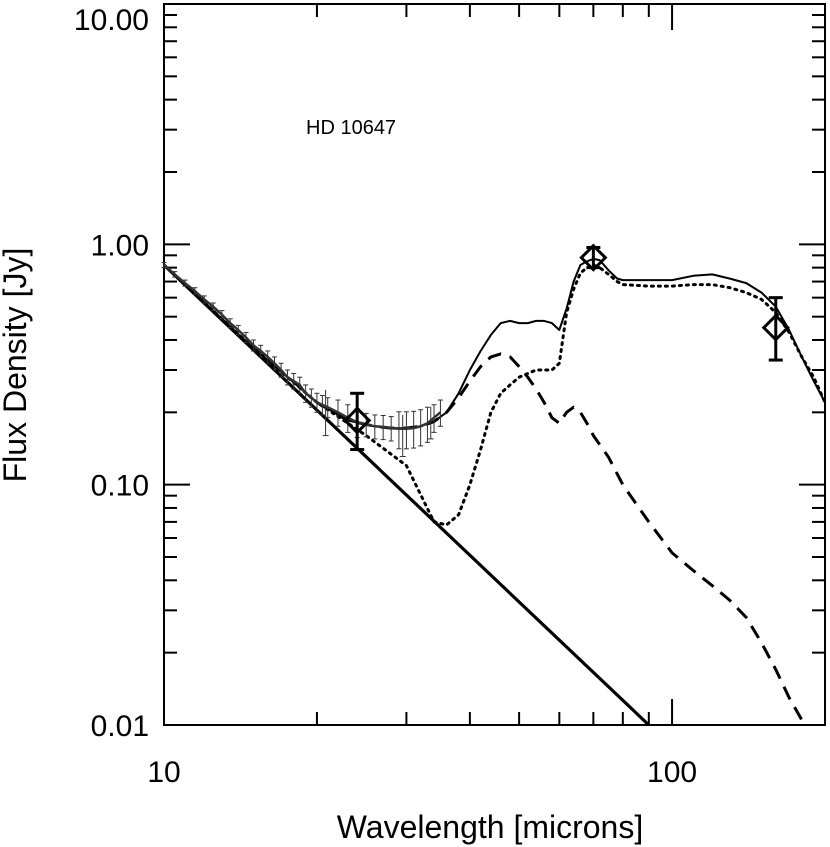  What do you see at coordinates (120, 245) in the screenshot?
I see `y-tick-label: 1.00` at bounding box center [120, 245].